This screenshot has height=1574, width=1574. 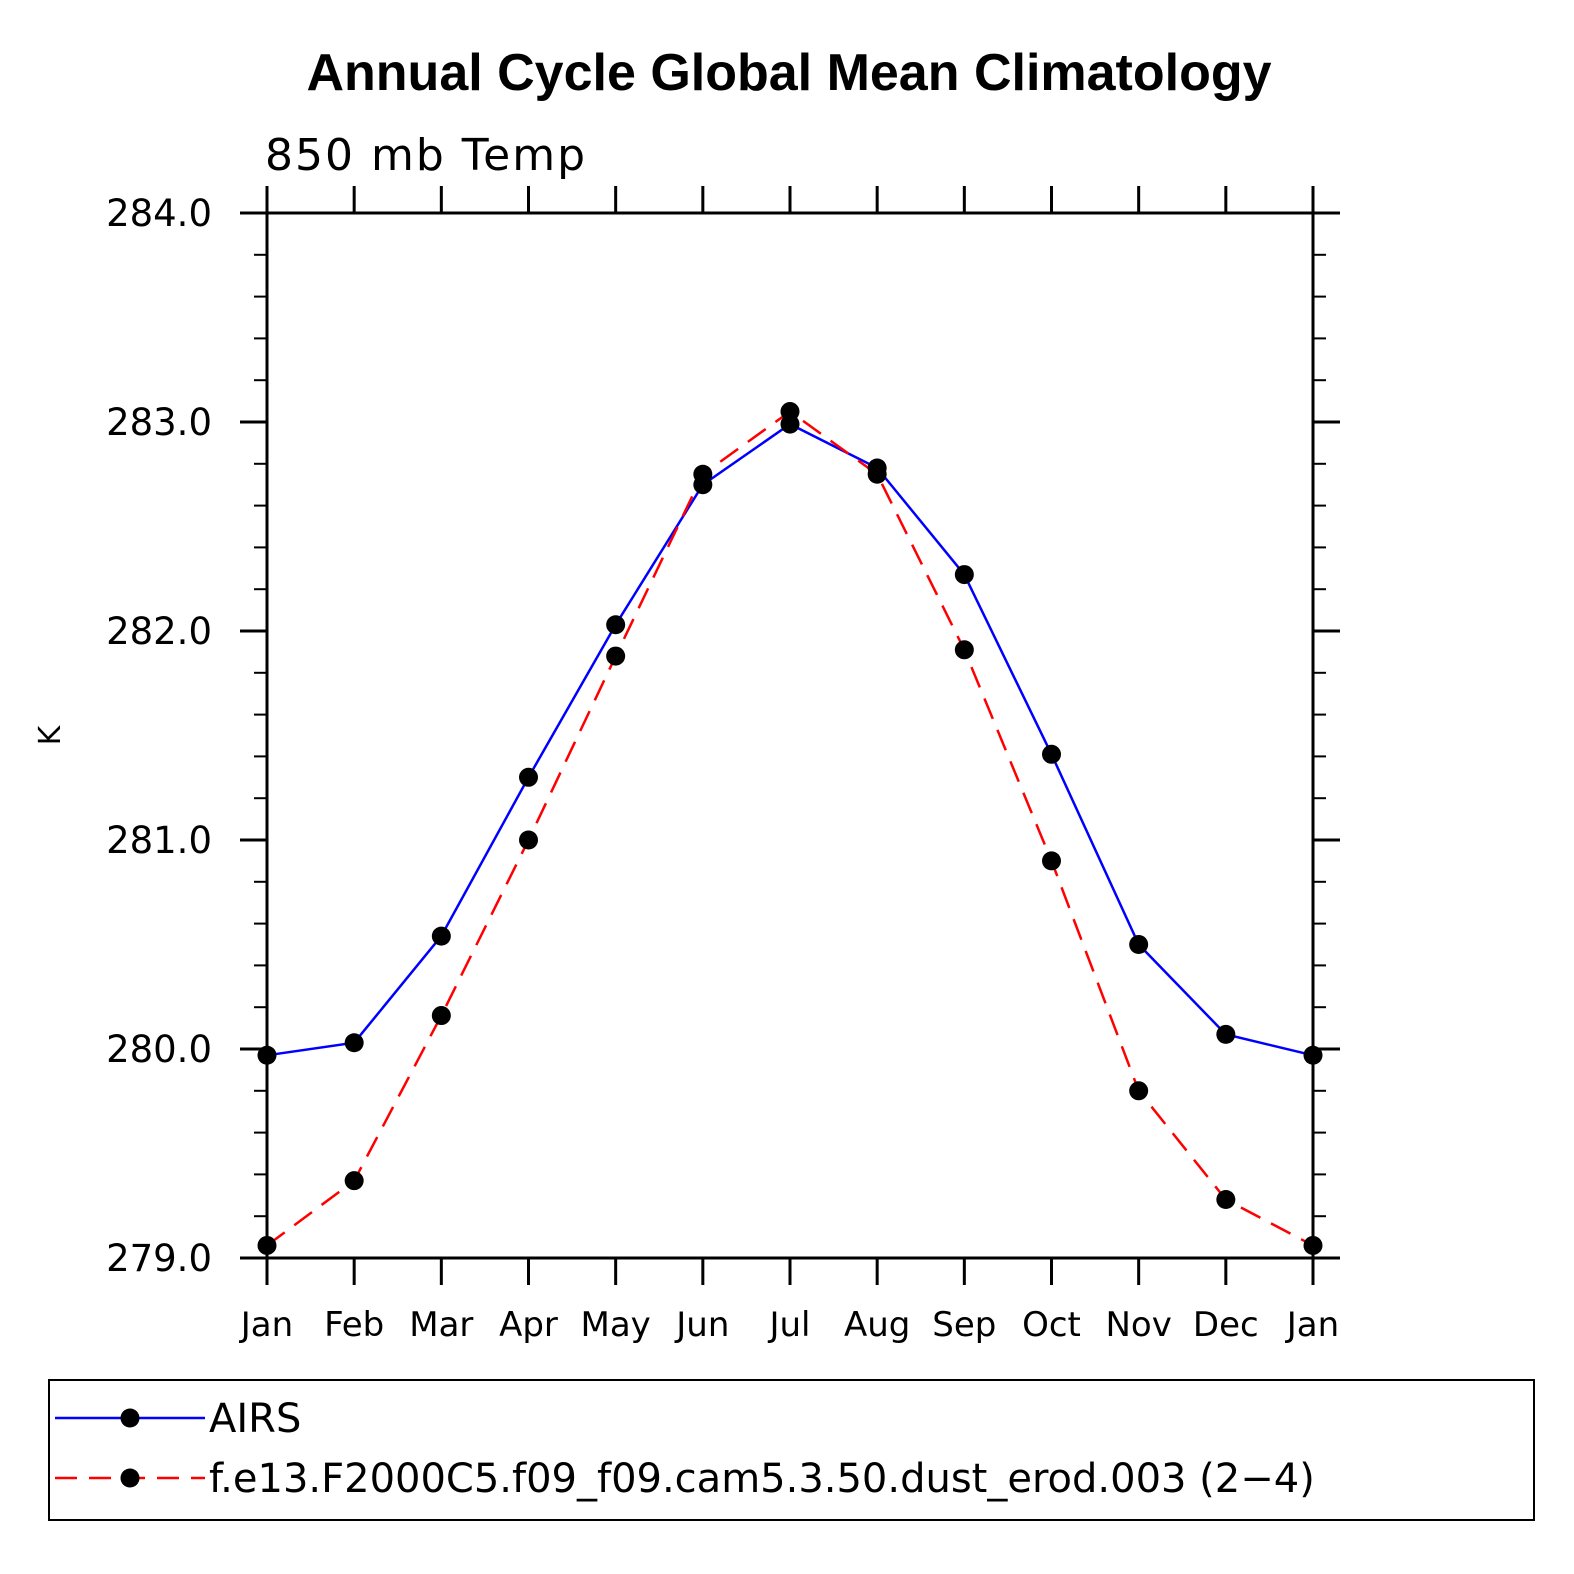 I want to click on y-tick-label: 283.0, so click(x=159, y=422).